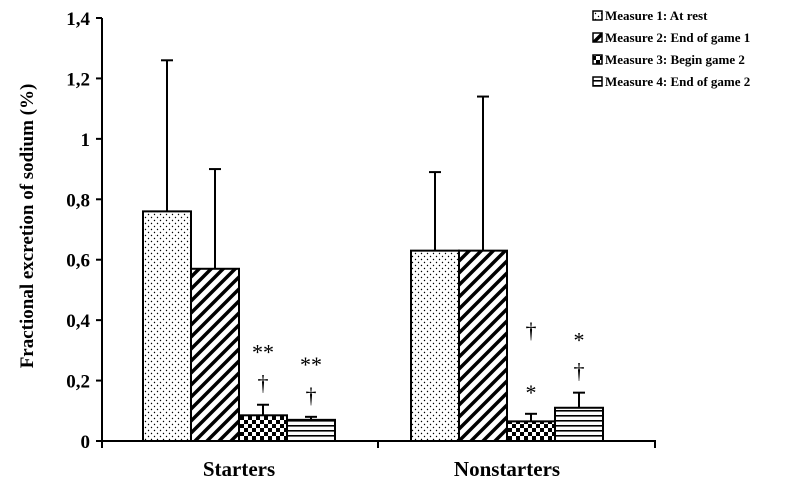 Image resolution: width=811 pixels, height=484 pixels. I want to click on y-tick-label: 1,2, so click(78, 79).